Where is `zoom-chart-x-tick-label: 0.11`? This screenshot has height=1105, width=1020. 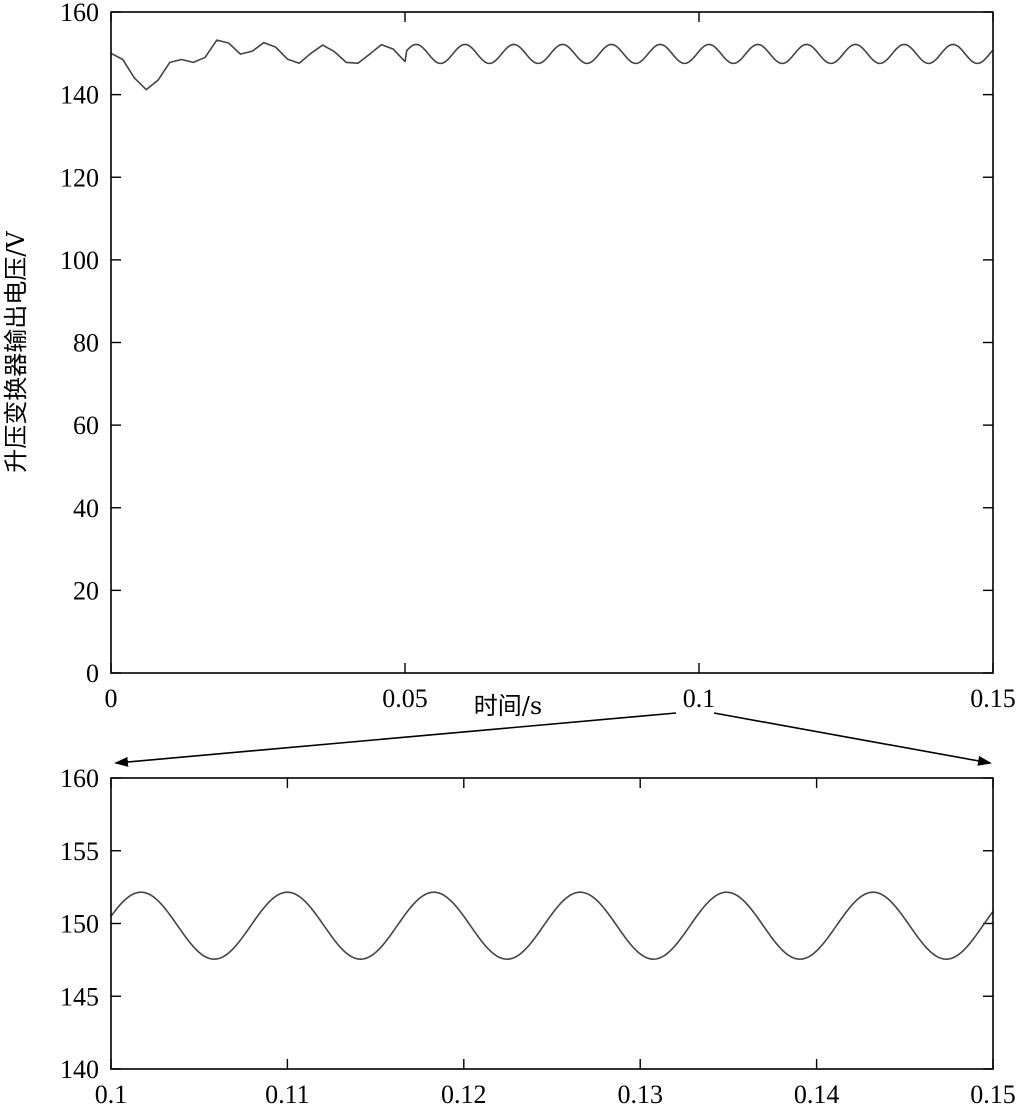
zoom-chart-x-tick-label: 0.11 is located at coordinates (287, 1092).